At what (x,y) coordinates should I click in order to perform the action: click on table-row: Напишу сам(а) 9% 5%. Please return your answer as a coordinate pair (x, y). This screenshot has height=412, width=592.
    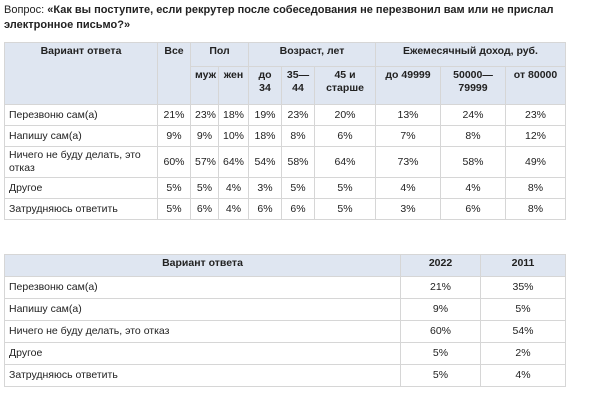
    Looking at the image, I should click on (285, 309).